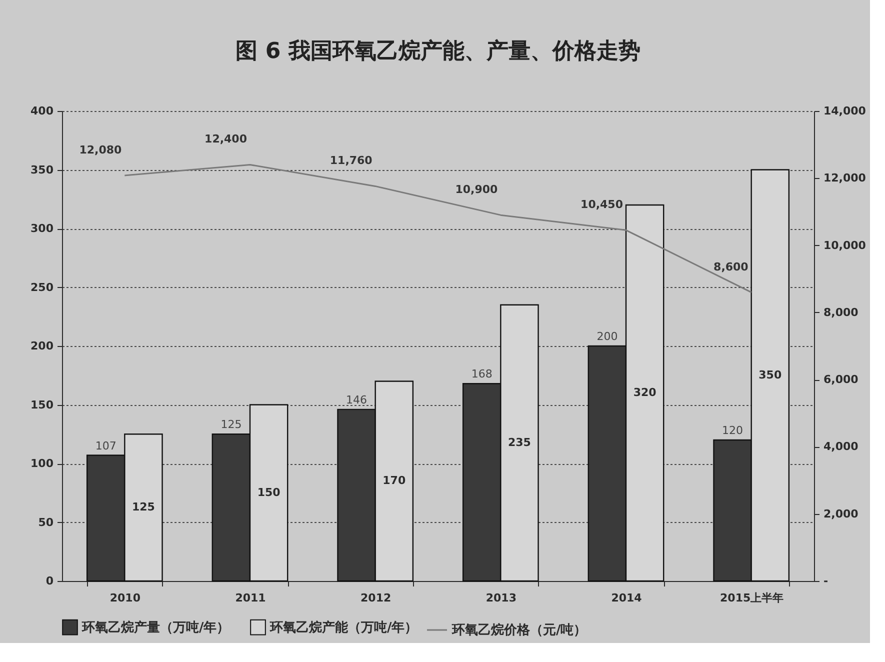 This screenshot has height=662, width=885. Describe the element at coordinates (841, 447) in the screenshot. I see `y2-tick-label: 4,000` at that location.